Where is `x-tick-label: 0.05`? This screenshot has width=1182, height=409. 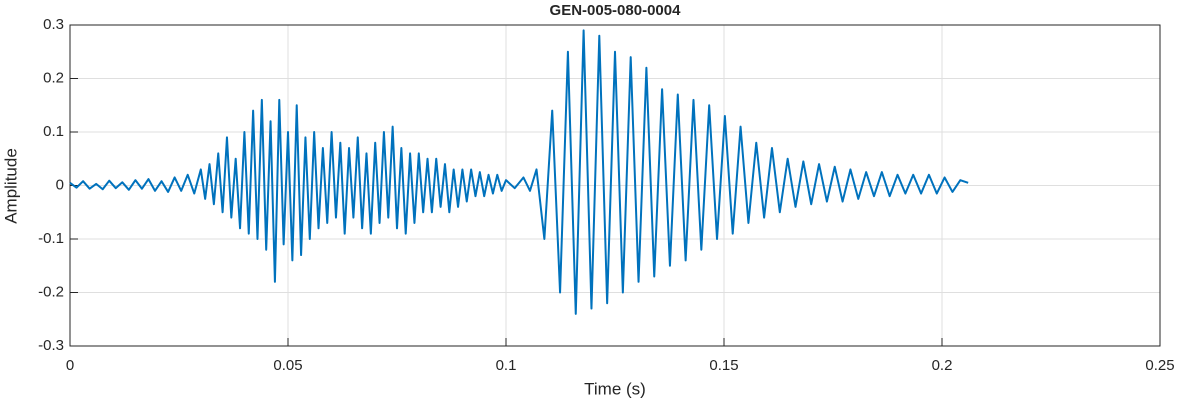
x-tick-label: 0.05 is located at coordinates (287, 365).